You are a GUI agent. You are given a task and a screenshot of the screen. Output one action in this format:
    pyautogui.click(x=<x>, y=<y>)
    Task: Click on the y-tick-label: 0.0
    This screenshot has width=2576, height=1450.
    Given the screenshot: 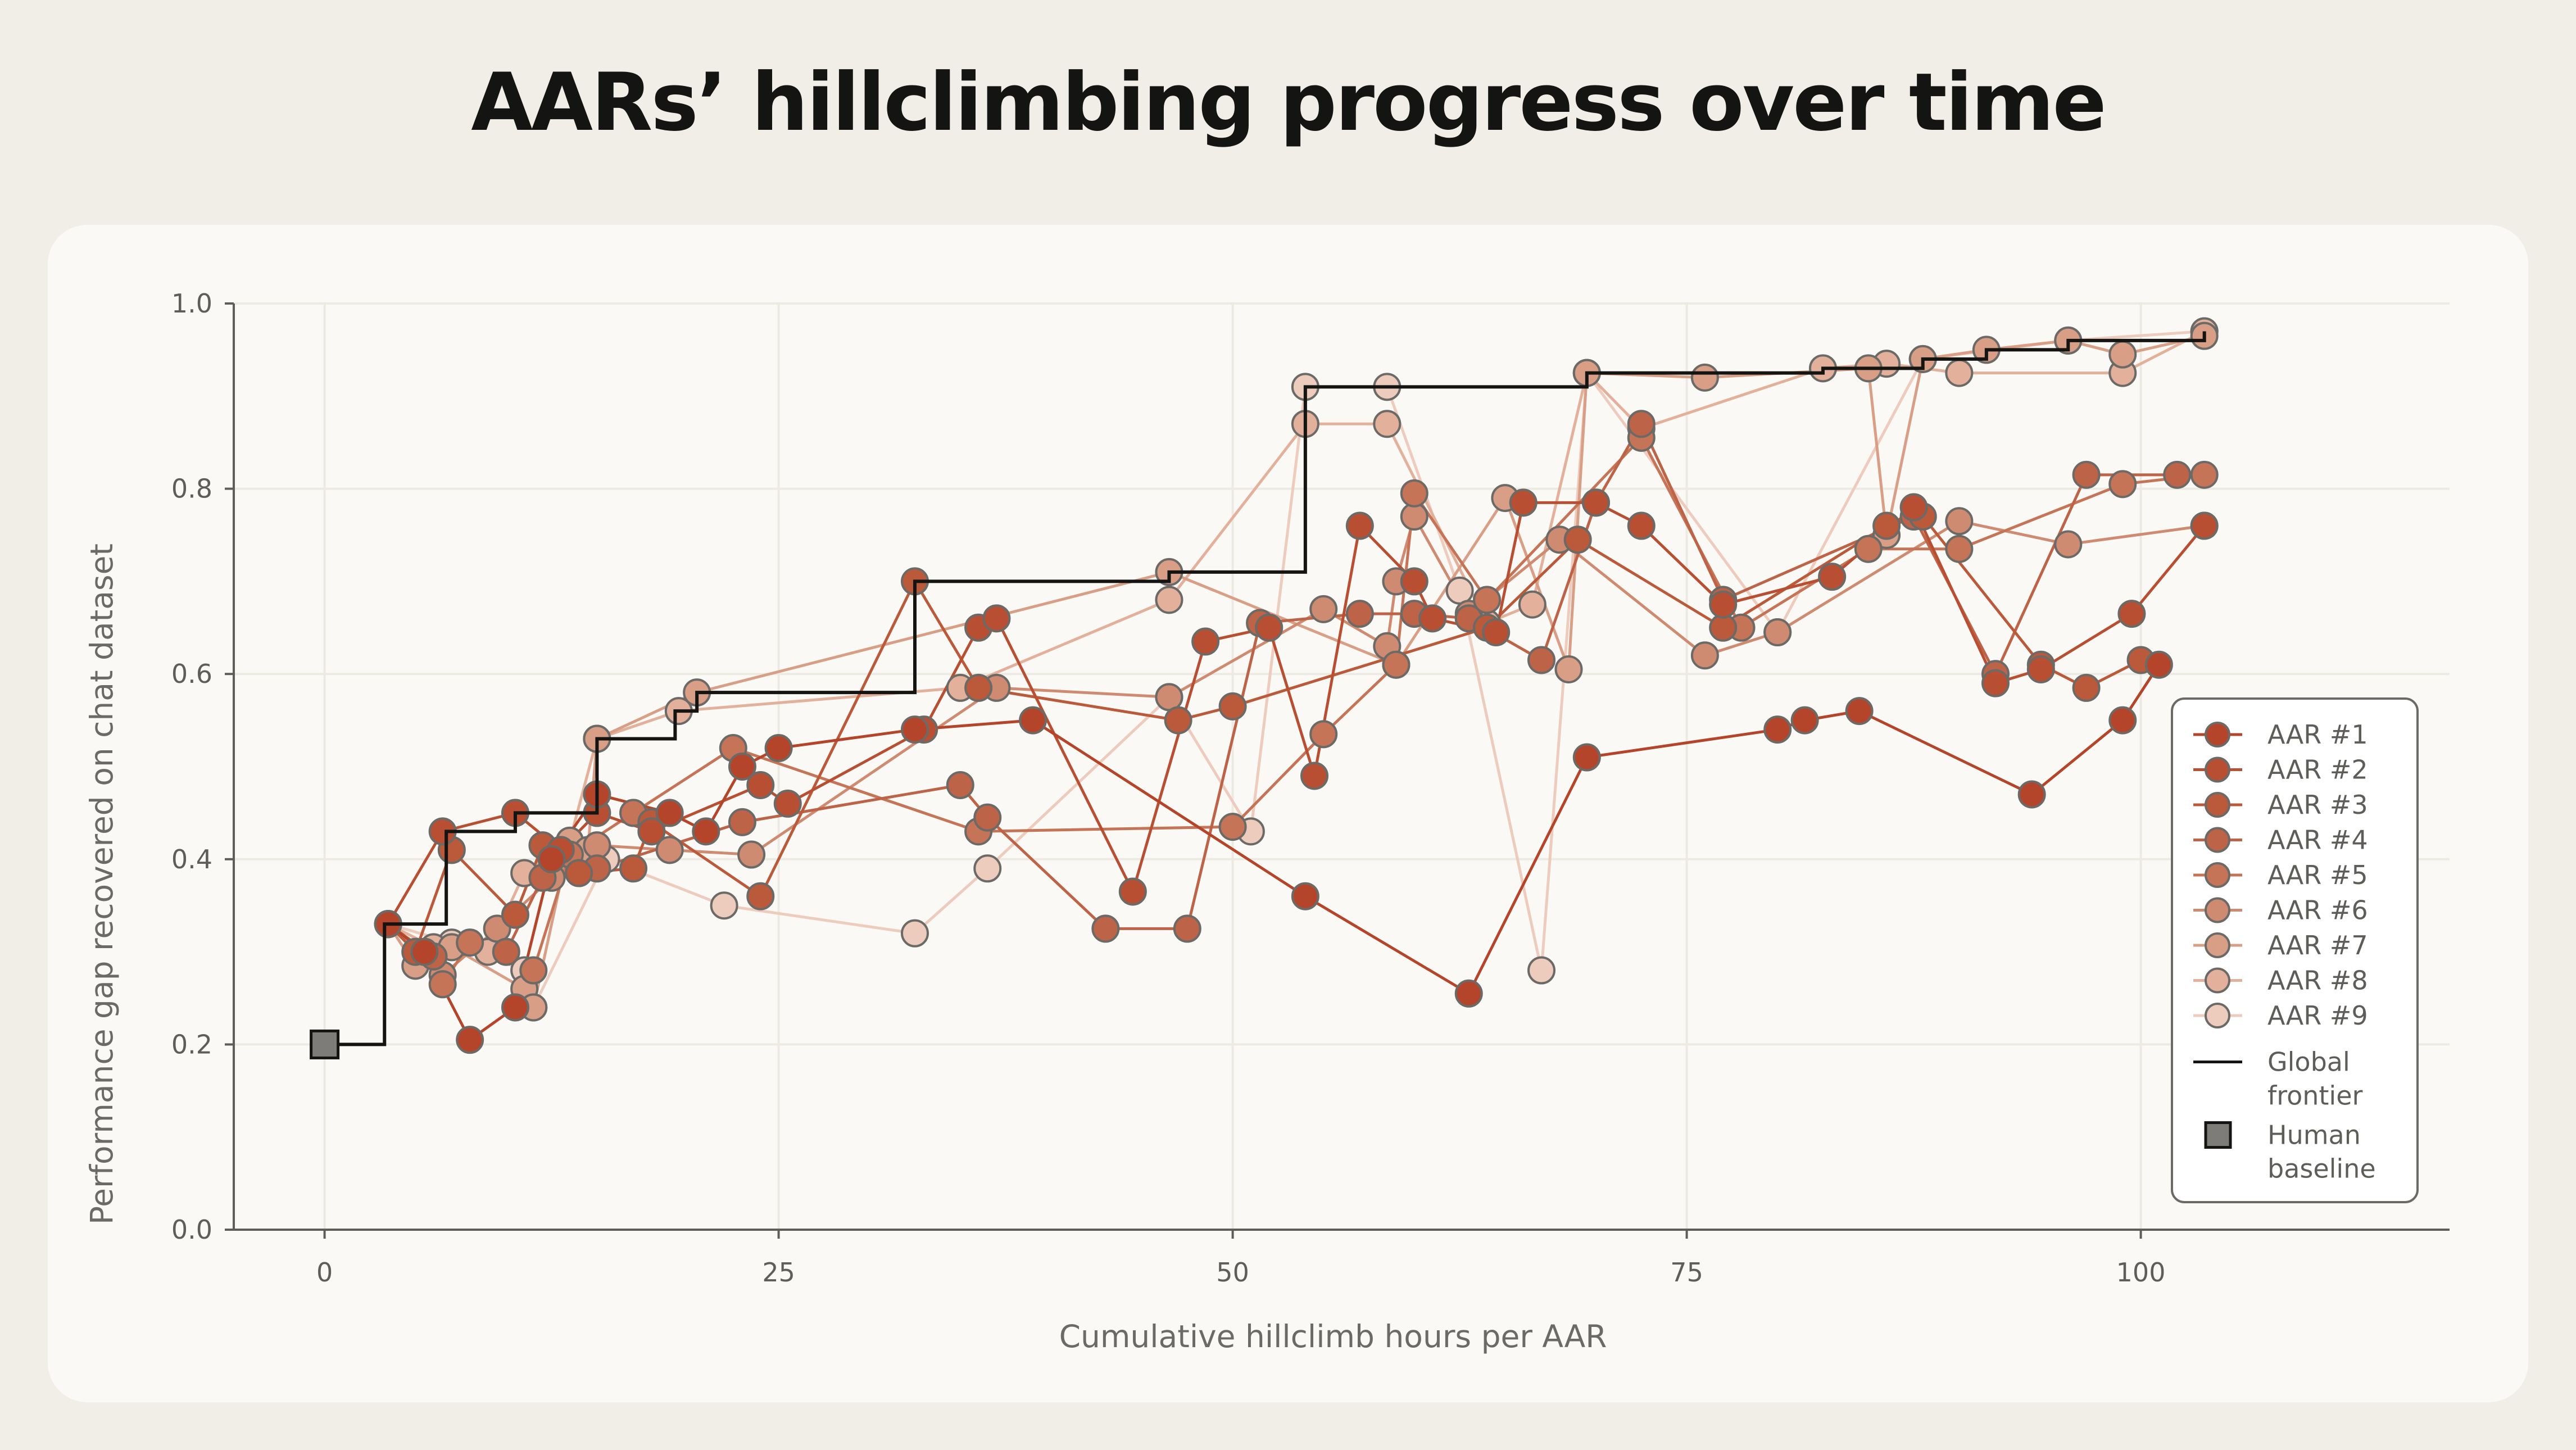 What is the action you would take?
    pyautogui.click(x=191, y=1230)
    